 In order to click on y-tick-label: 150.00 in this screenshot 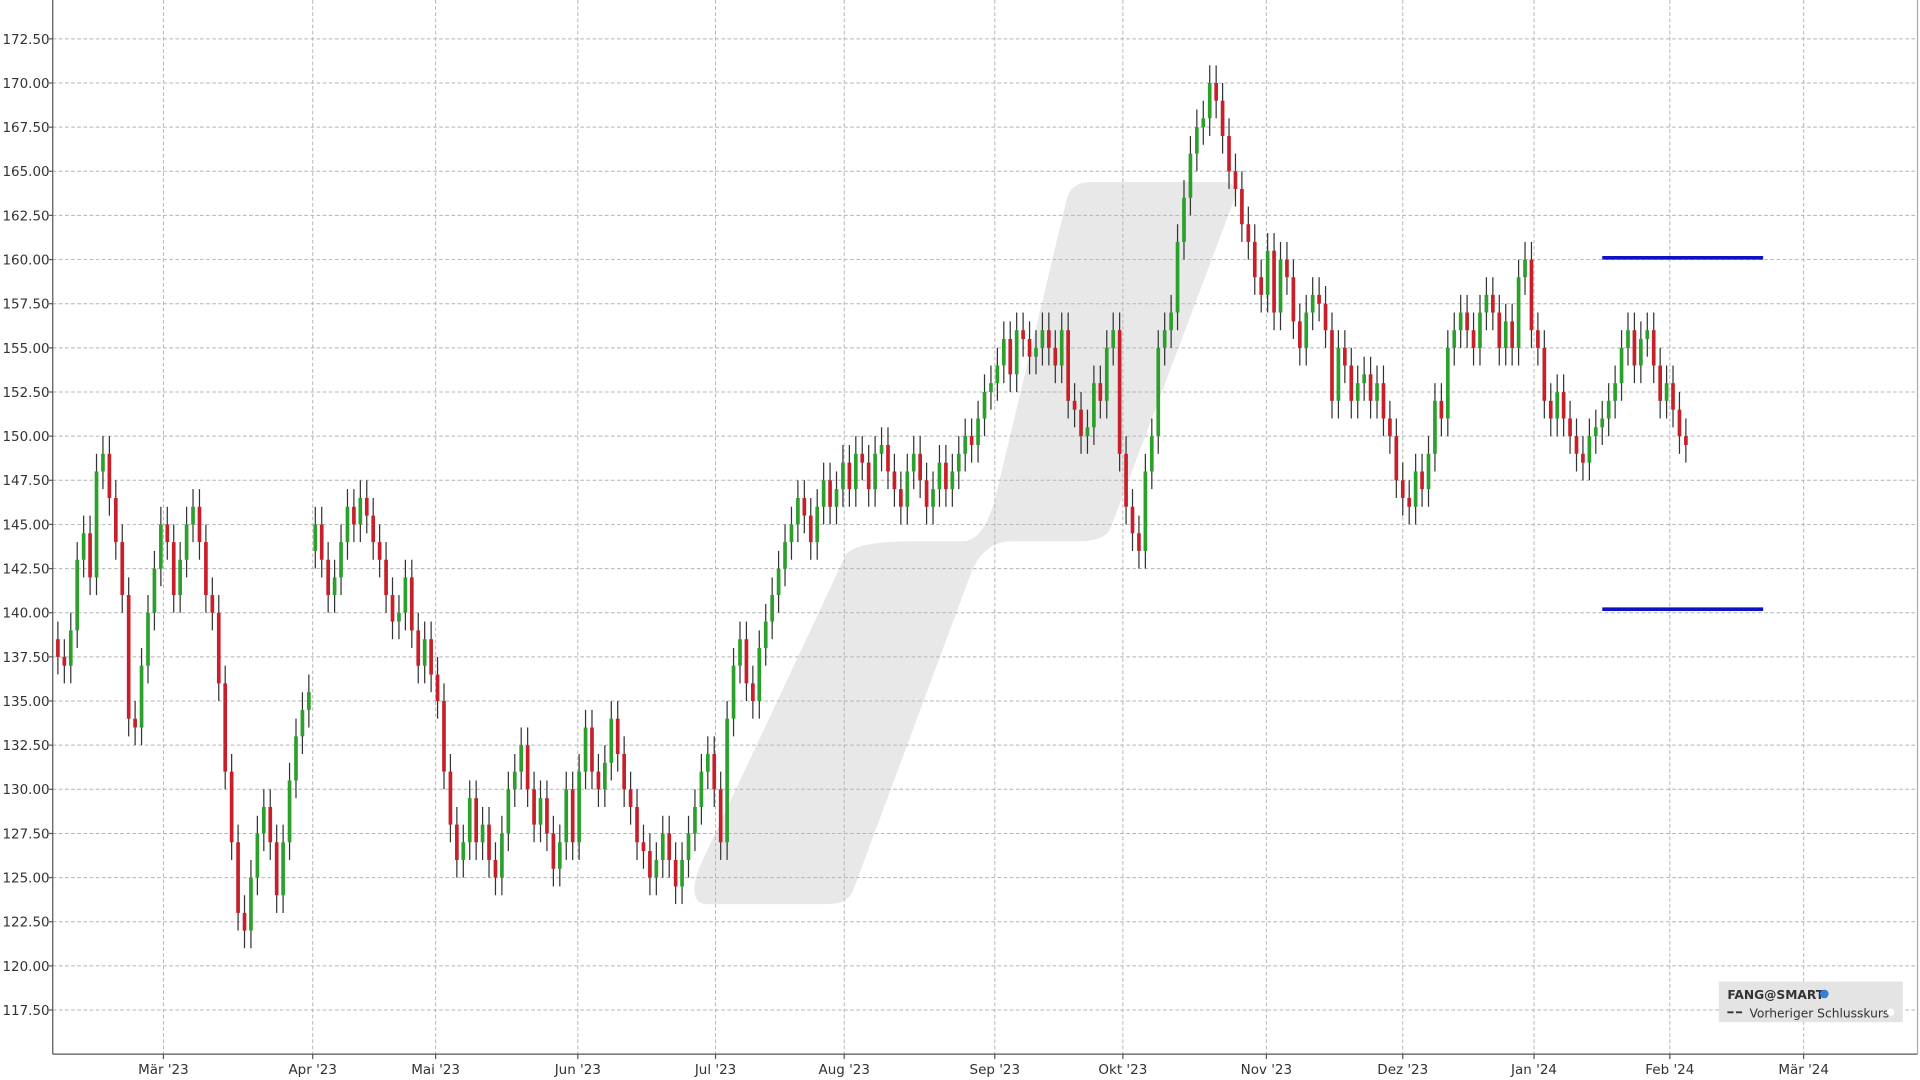, I will do `click(25, 437)`.